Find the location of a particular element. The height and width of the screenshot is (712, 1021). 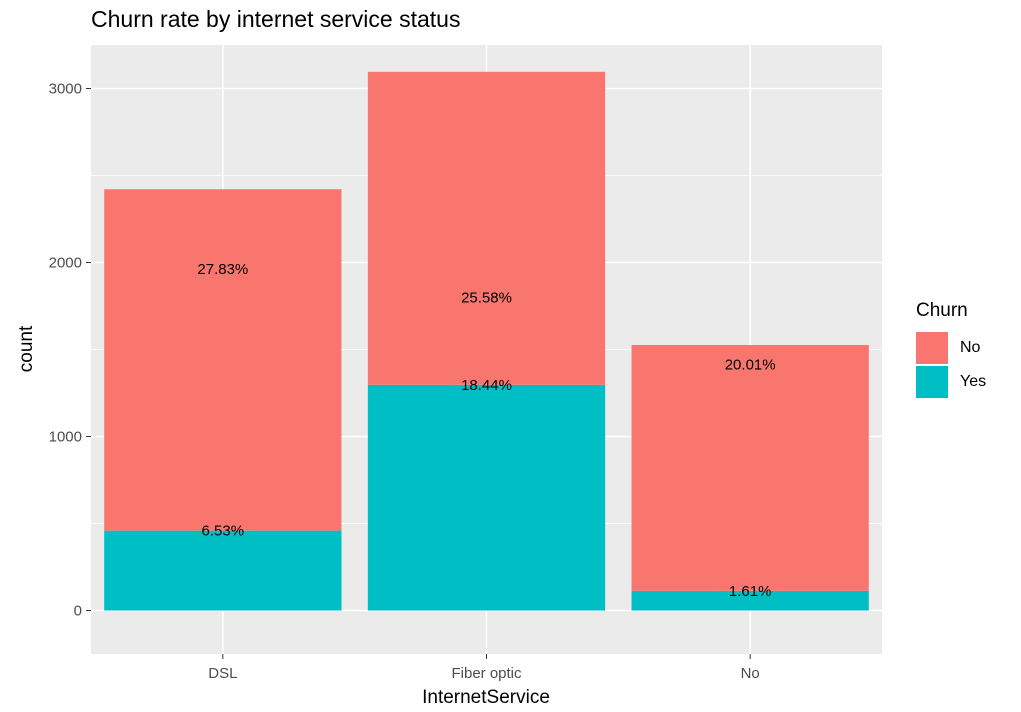

y-tick-label: 2000 is located at coordinates (65, 263).